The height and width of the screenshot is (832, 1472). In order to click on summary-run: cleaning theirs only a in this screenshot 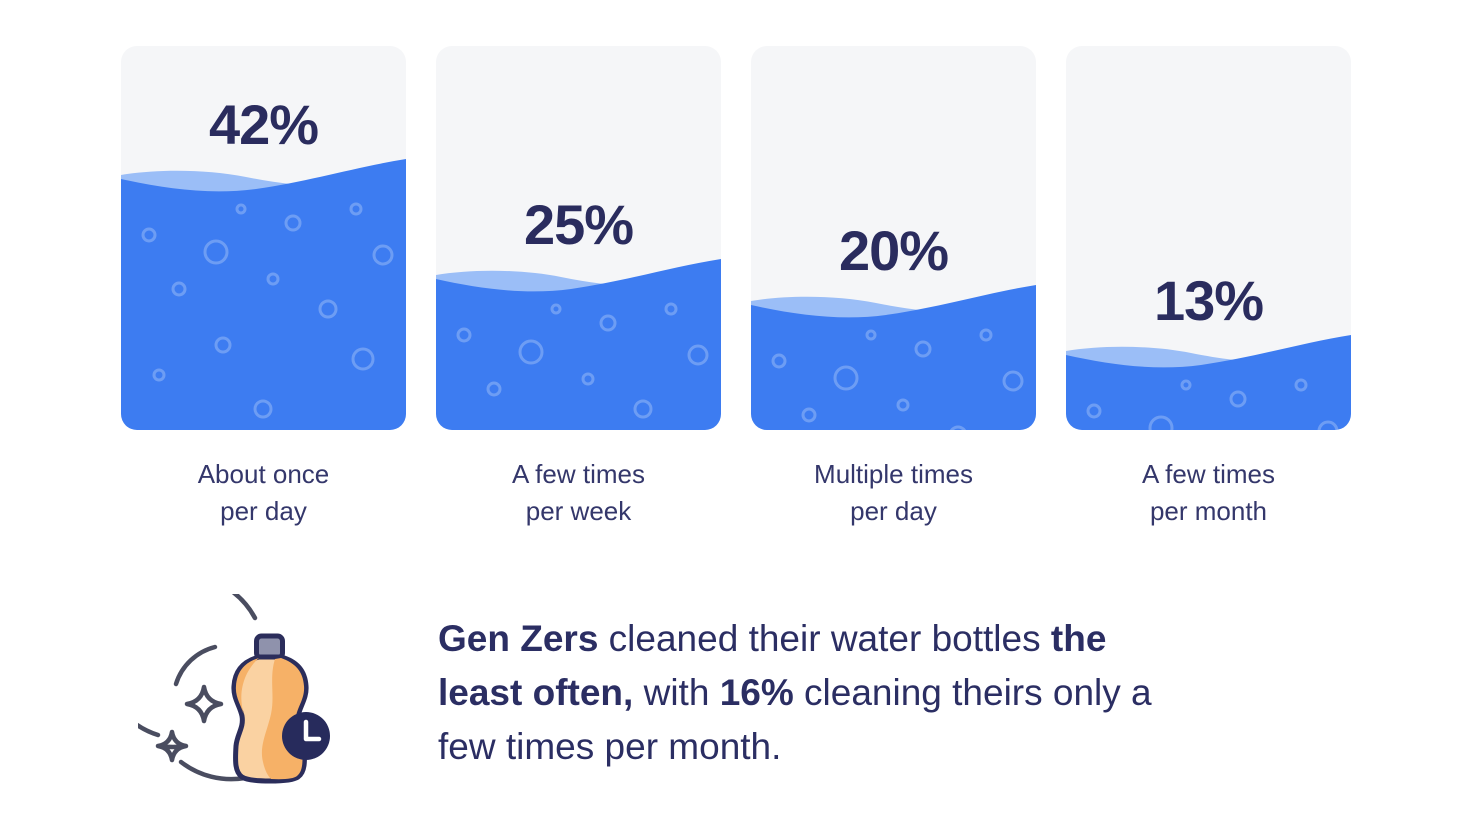, I will do `click(972, 692)`.